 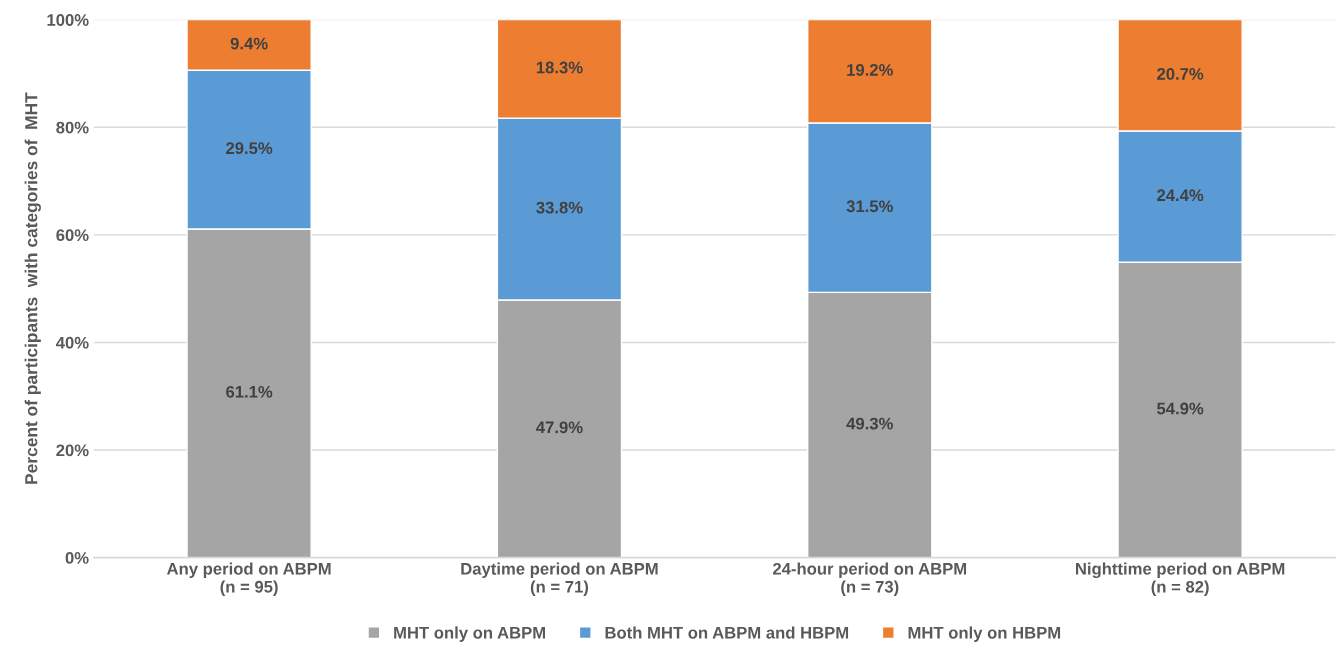 What do you see at coordinates (869, 423) in the screenshot?
I see `data-label: 49.3%` at bounding box center [869, 423].